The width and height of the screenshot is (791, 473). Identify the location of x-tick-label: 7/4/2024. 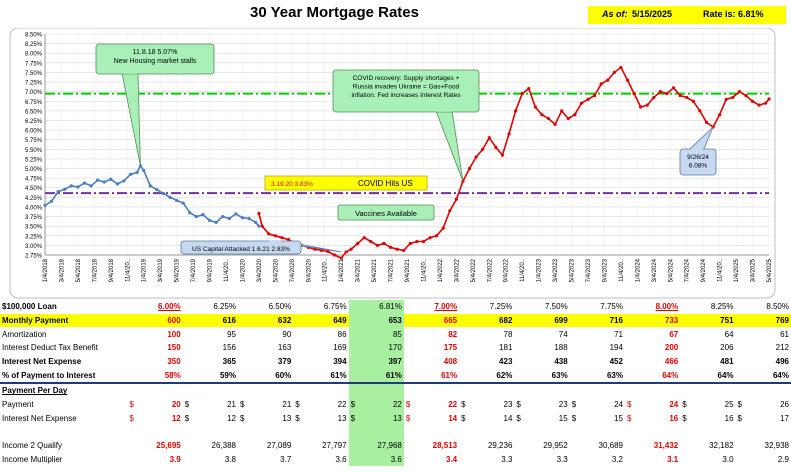
(688, 270).